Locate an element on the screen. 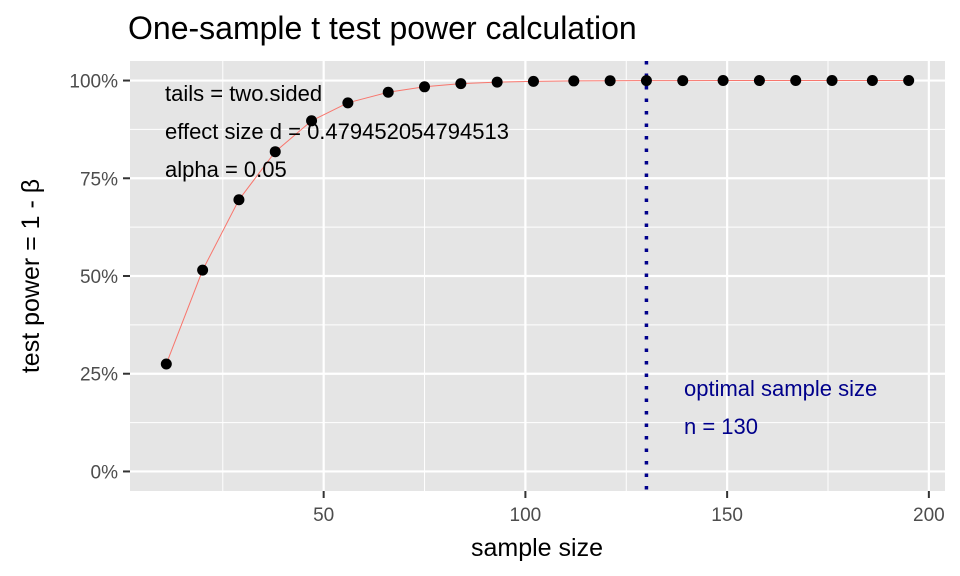  y-axis-title: test power = 1 - β is located at coordinates (31, 276).